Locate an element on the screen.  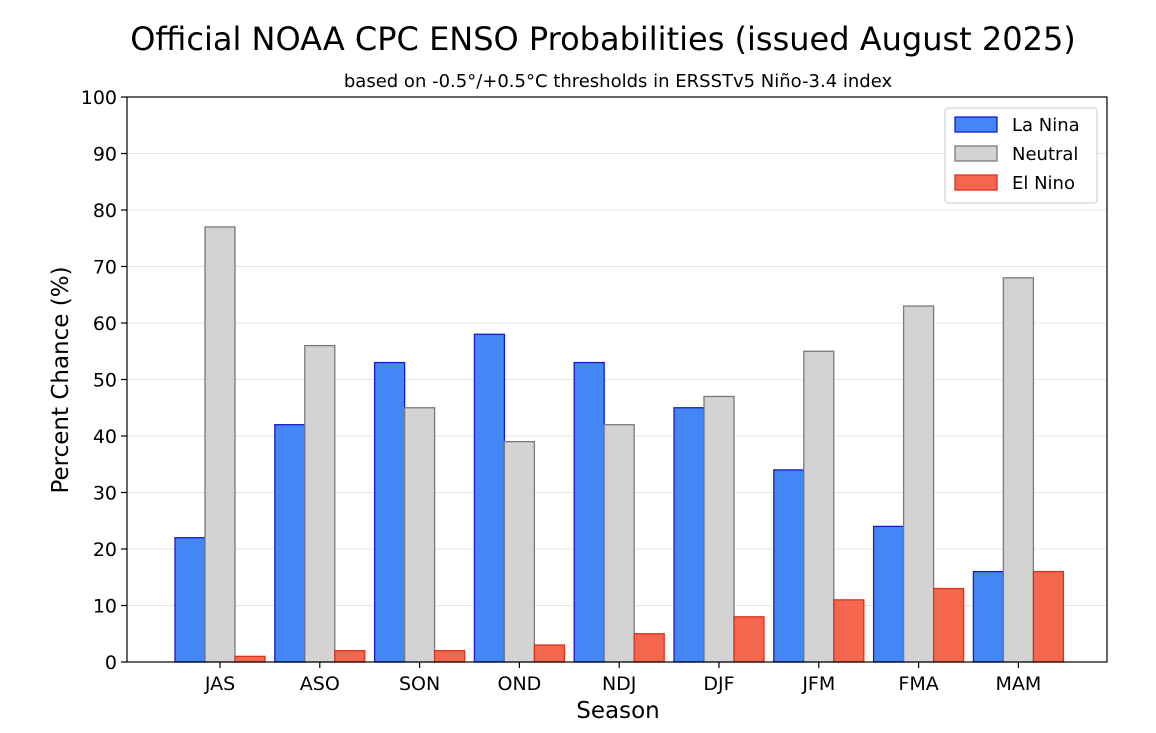
y-tick-label: 90 is located at coordinates (105, 155).